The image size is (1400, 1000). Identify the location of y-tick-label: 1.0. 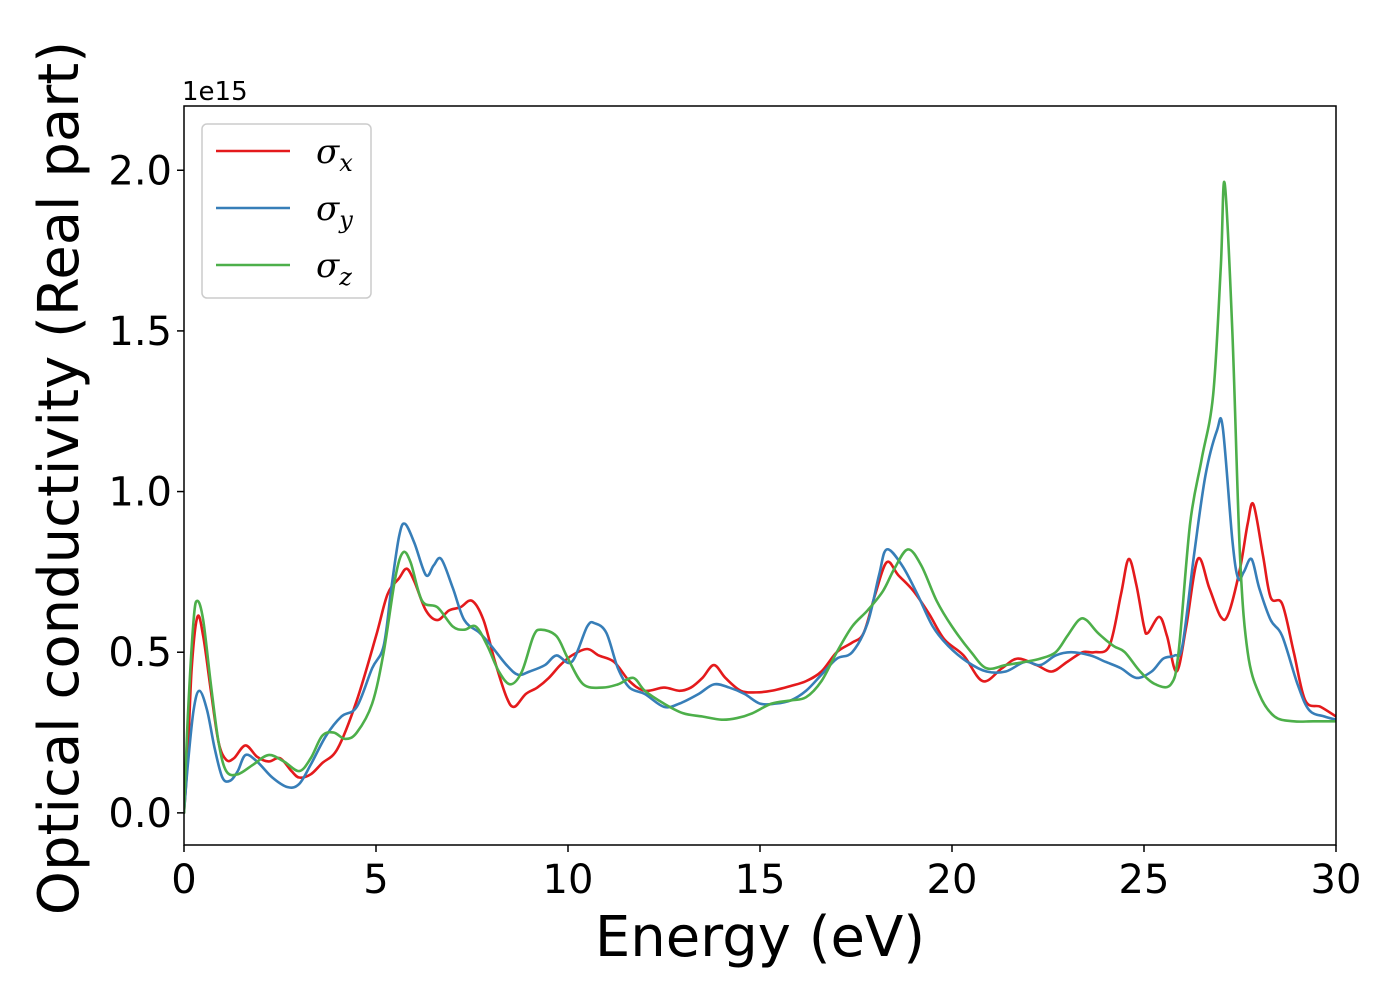
(140, 493).